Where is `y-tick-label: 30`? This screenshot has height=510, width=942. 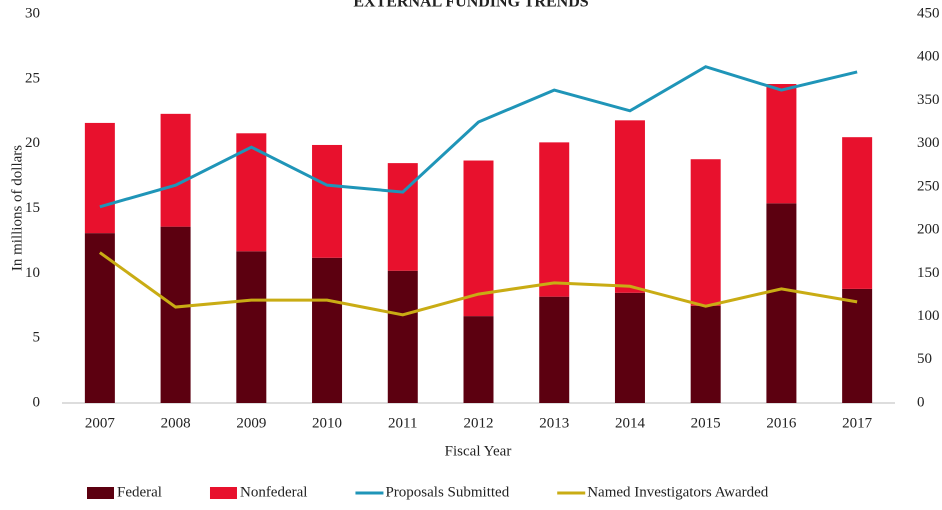
y-tick-label: 30 is located at coordinates (32, 13).